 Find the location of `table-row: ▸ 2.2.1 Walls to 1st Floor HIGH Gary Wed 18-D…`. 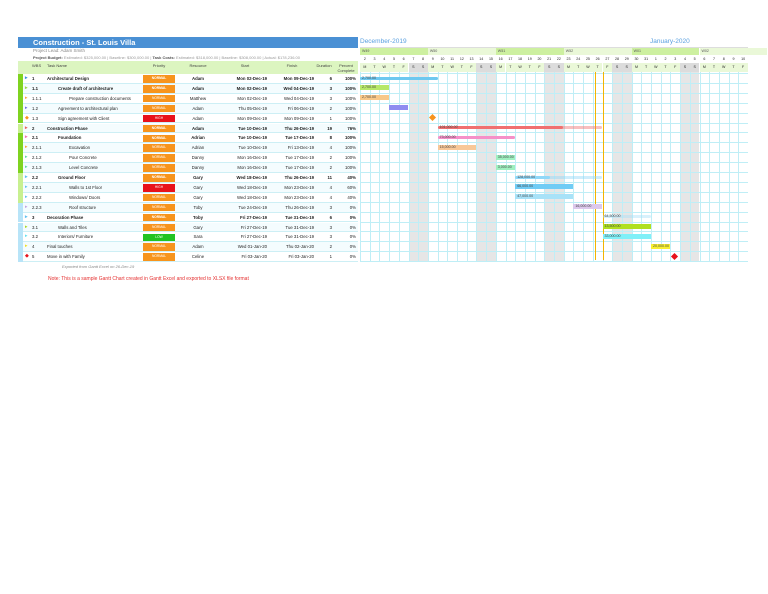

table-row: ▸ 2.2.1 Walls to 1st Floor HIGH Gary Wed 18-D… is located at coordinates (188, 187).